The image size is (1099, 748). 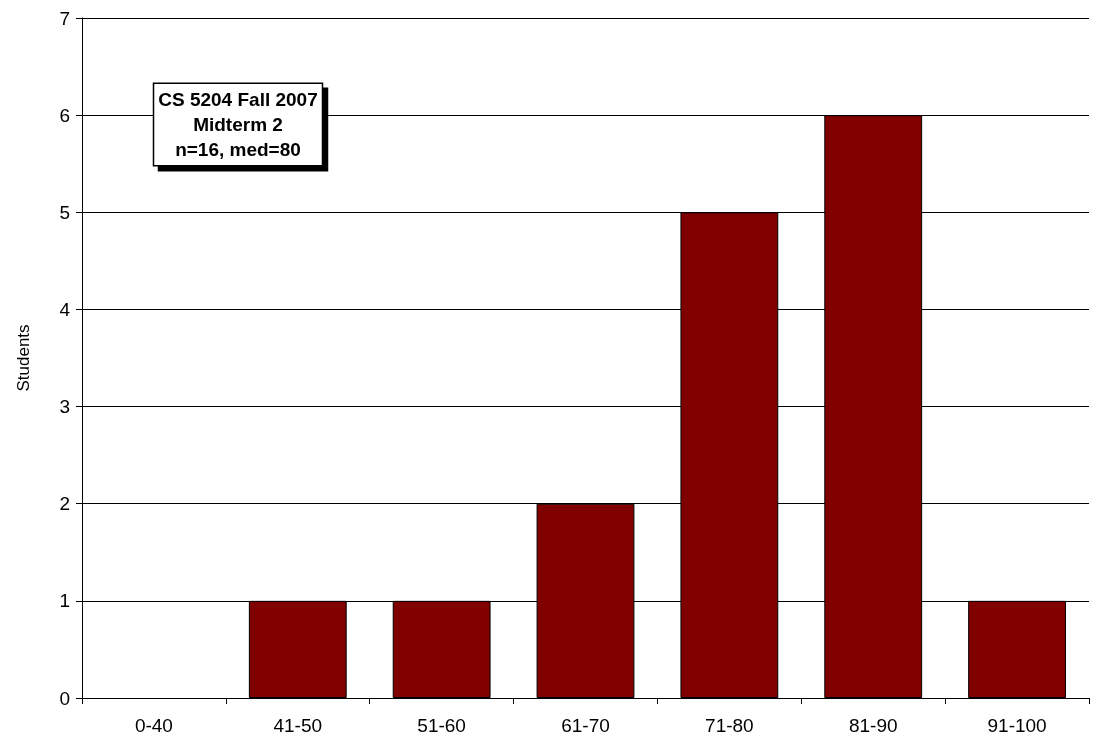 What do you see at coordinates (64, 601) in the screenshot?
I see `y-tick-label: 1` at bounding box center [64, 601].